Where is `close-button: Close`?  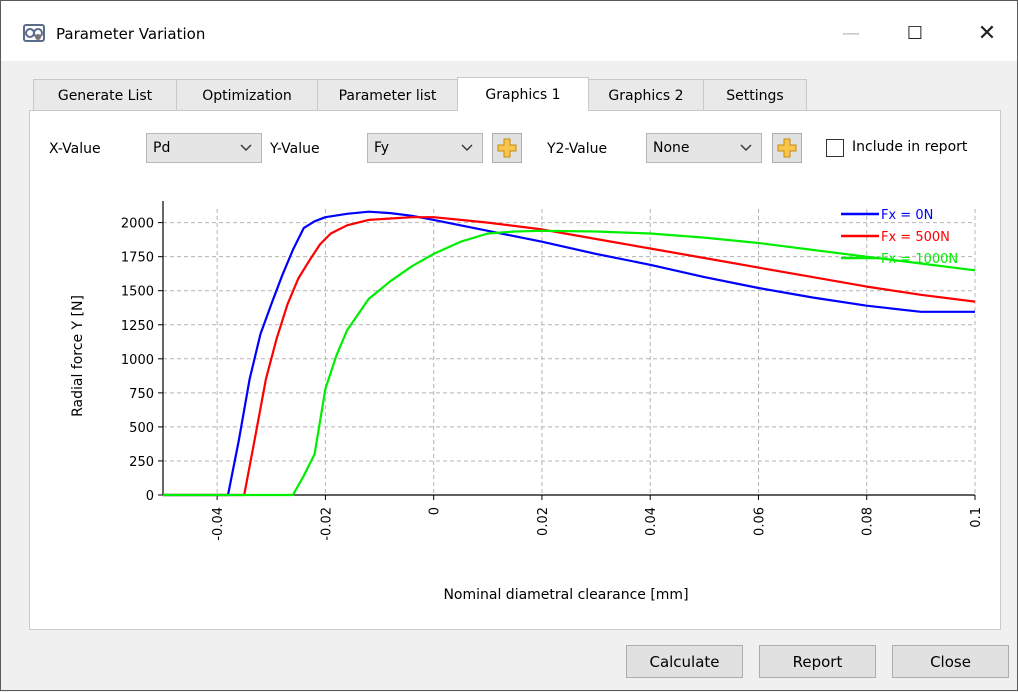 close-button: Close is located at coordinates (950, 661).